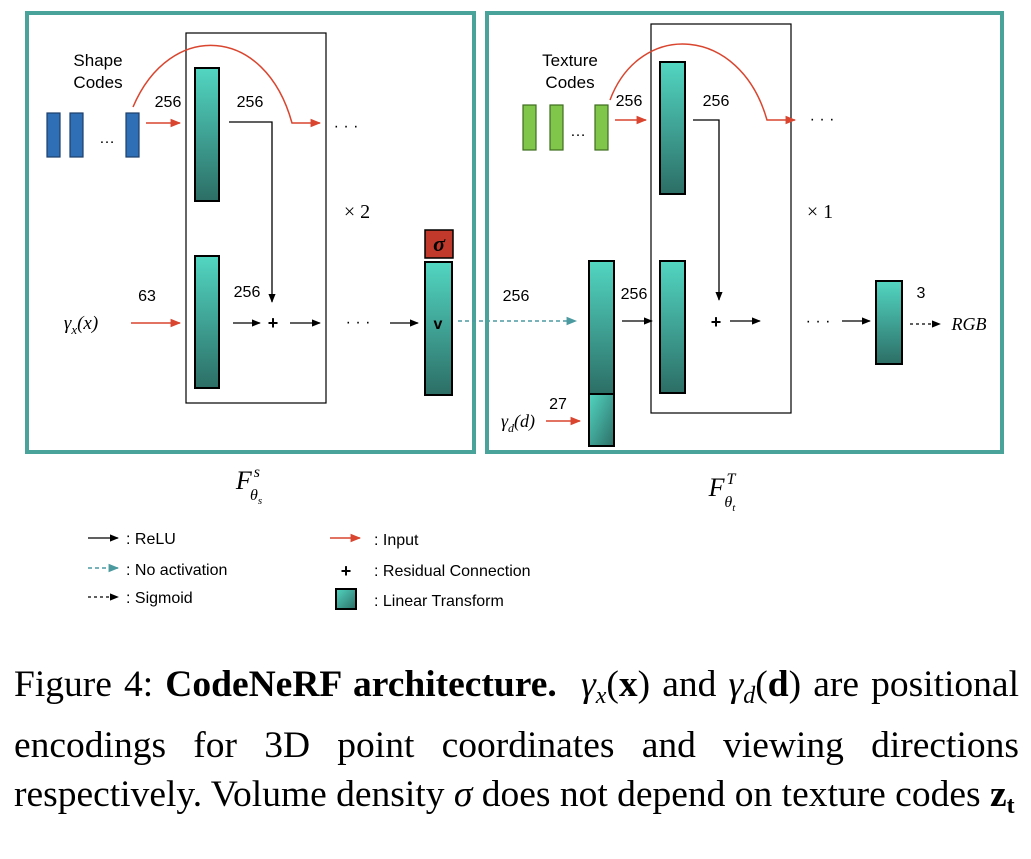 Image resolution: width=1031 pixels, height=859 pixels. Describe the element at coordinates (151, 539) in the screenshot. I see `legend-relu: : ReLU` at that location.